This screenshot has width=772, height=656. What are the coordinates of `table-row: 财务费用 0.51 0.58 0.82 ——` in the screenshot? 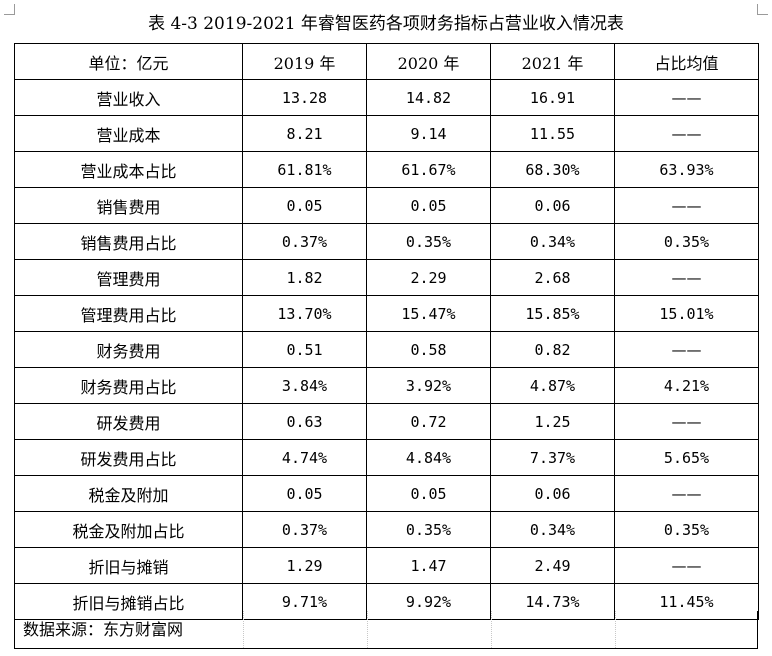 It's located at (386, 349).